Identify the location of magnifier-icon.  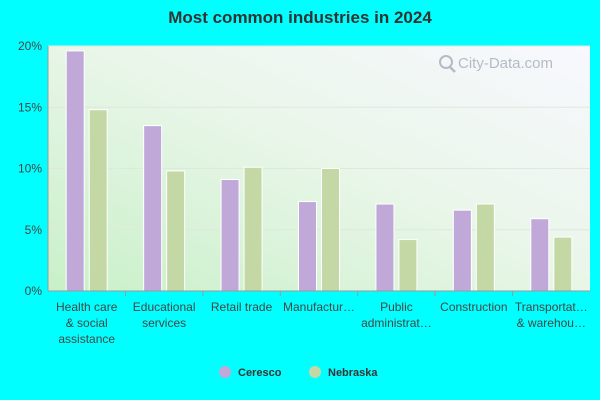
(447, 64).